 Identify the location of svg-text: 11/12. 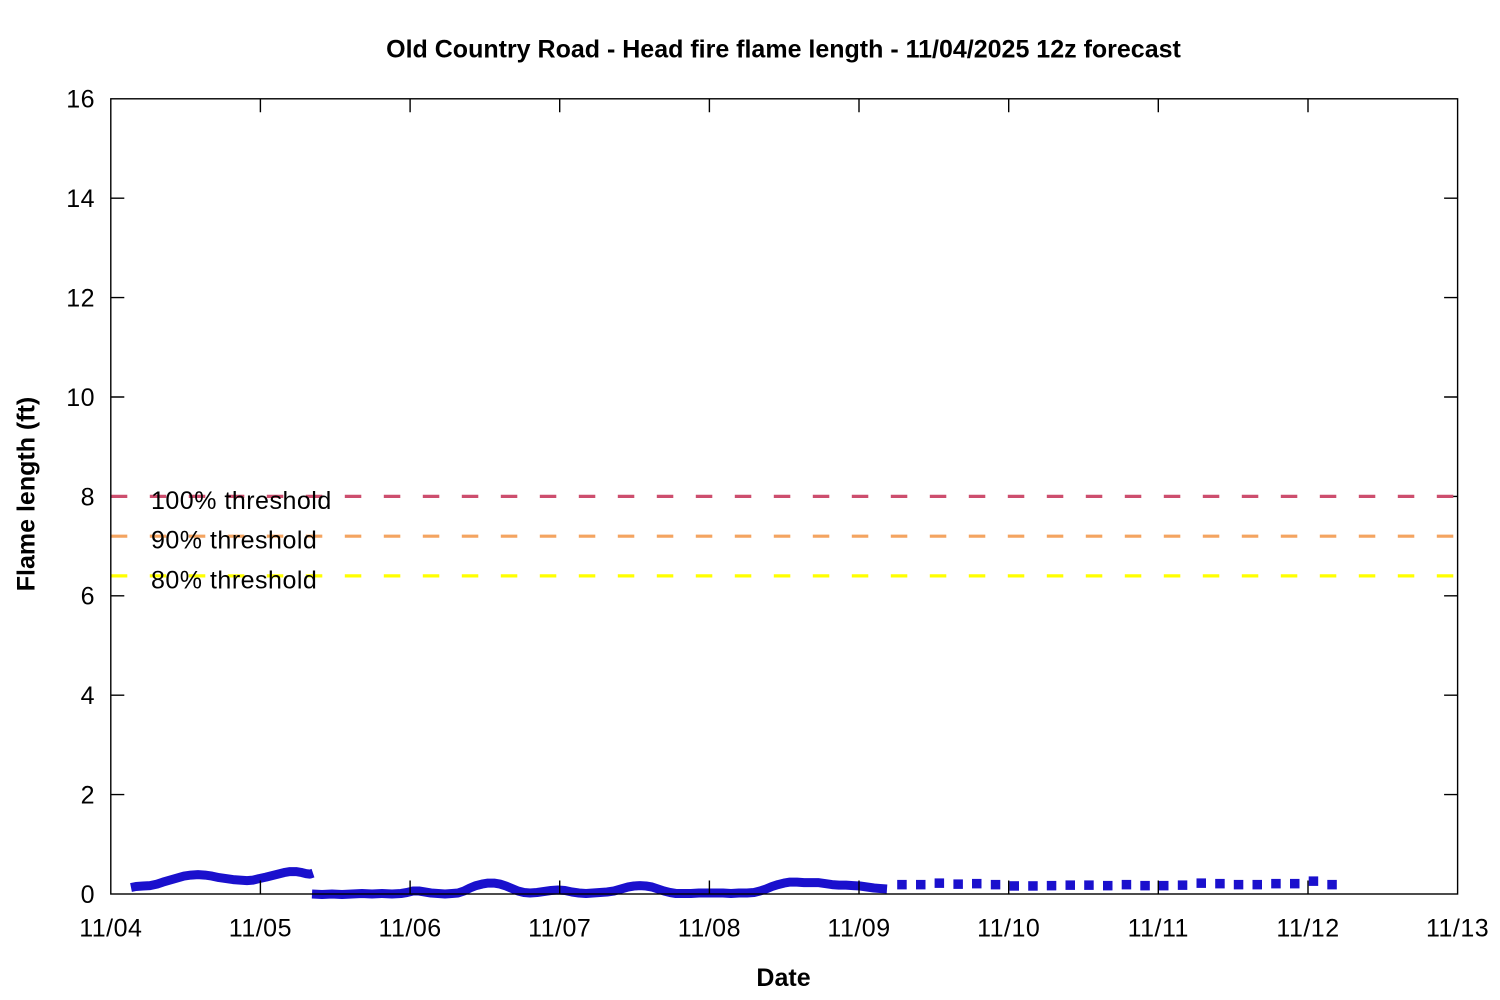
(1307, 929).